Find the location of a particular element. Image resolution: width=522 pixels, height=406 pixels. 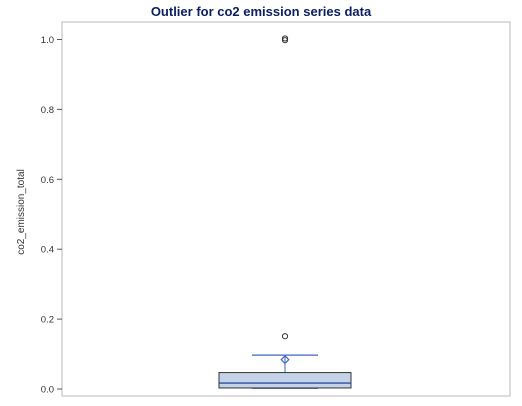

y-tick-label: 0.6 is located at coordinates (47, 180).